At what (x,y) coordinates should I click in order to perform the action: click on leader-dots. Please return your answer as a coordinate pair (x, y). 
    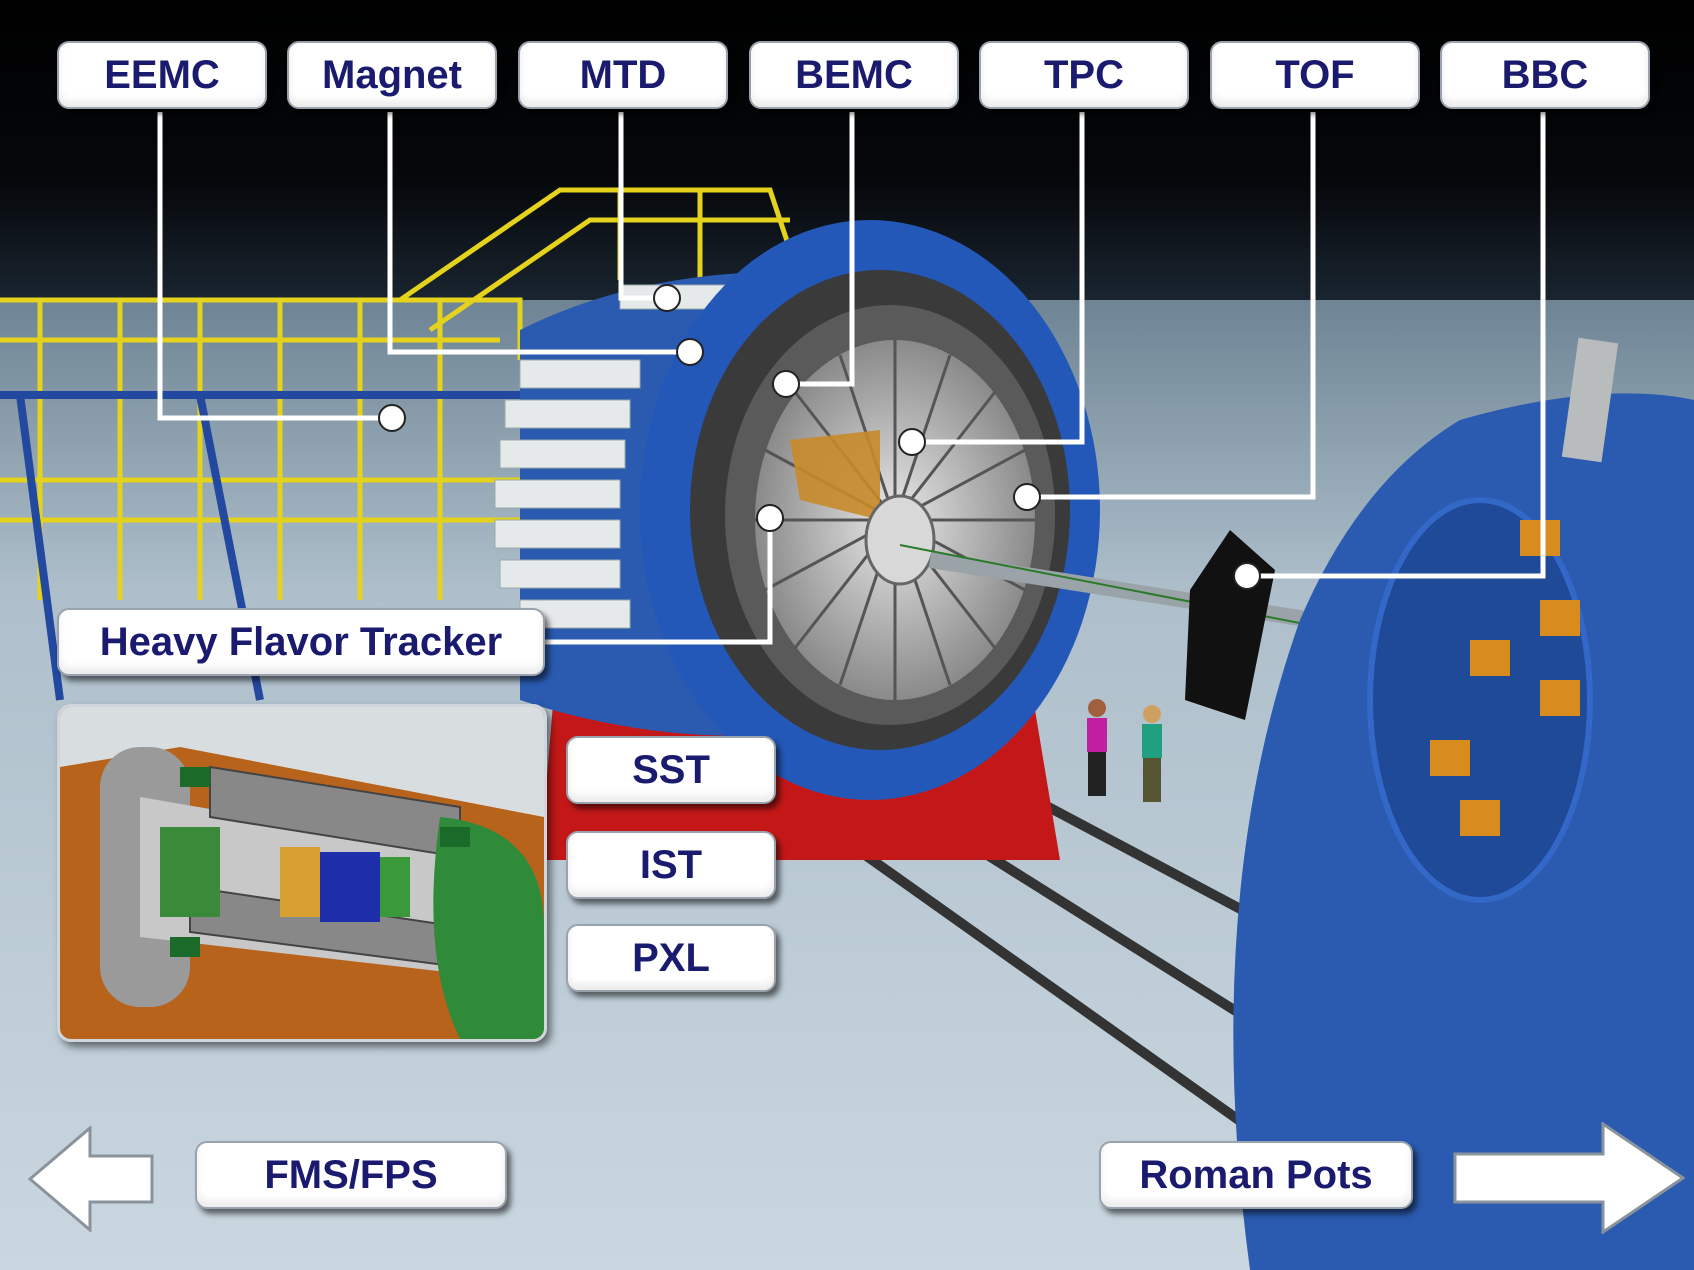
    Looking at the image, I should click on (819, 437).